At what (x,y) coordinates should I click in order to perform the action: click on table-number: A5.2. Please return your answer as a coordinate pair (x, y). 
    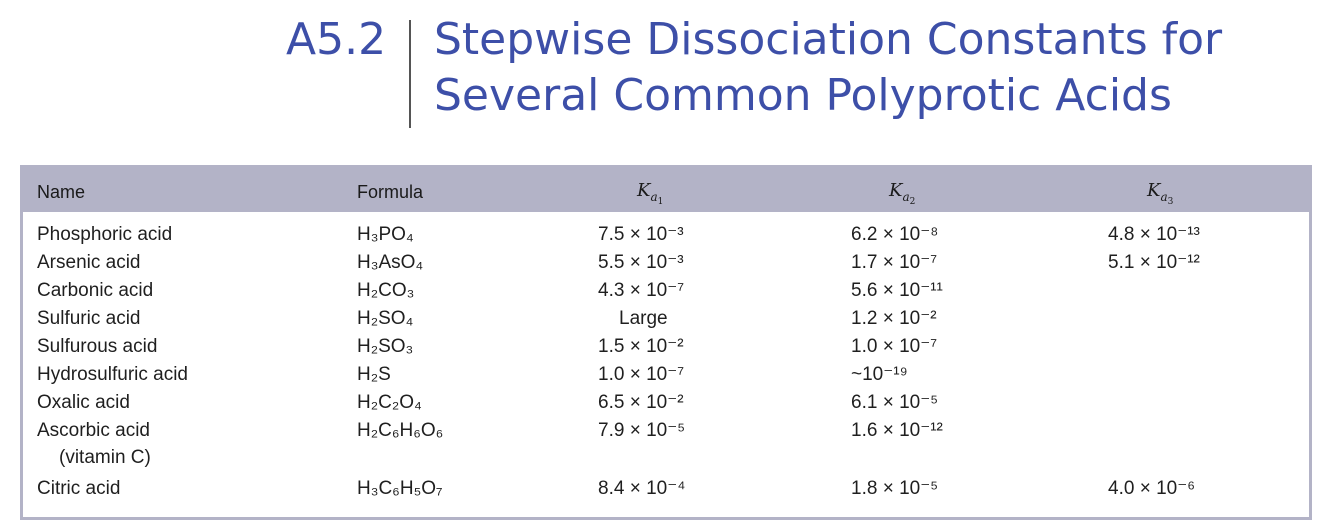
    Looking at the image, I should click on (336, 39).